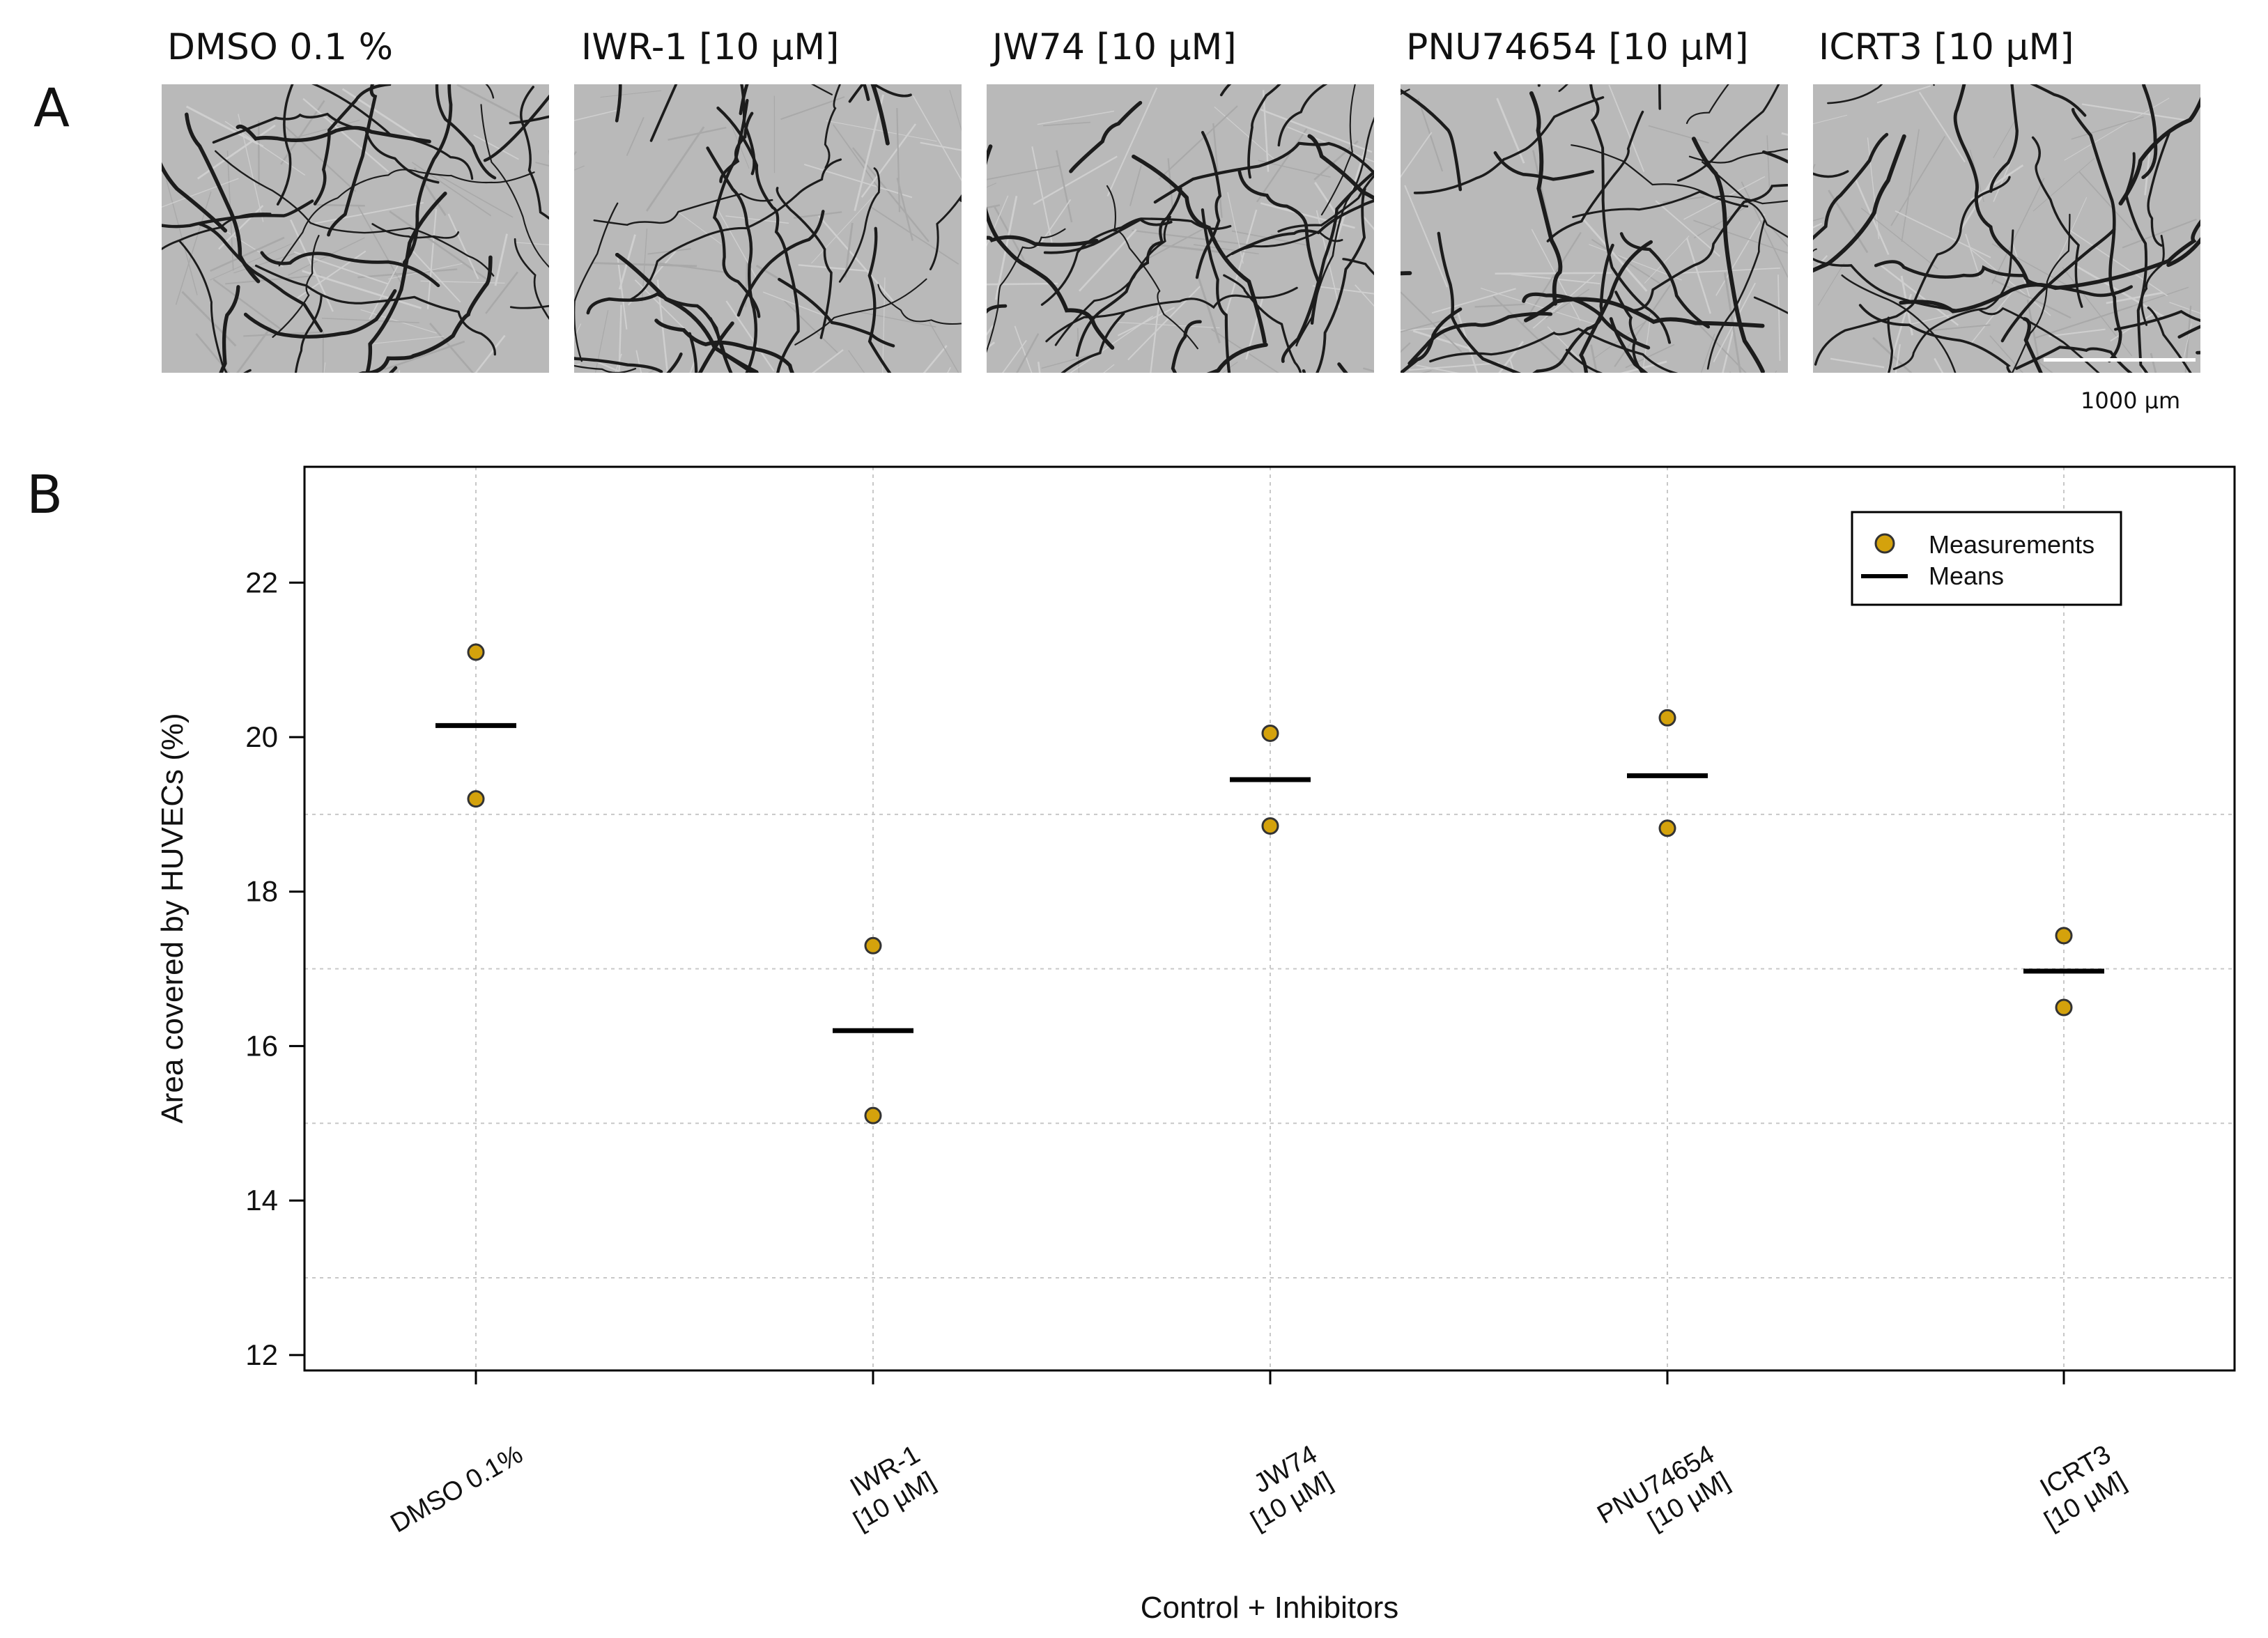  What do you see at coordinates (1114, 47) in the screenshot?
I see `image-title-jw74: JW74 [10 µM]` at bounding box center [1114, 47].